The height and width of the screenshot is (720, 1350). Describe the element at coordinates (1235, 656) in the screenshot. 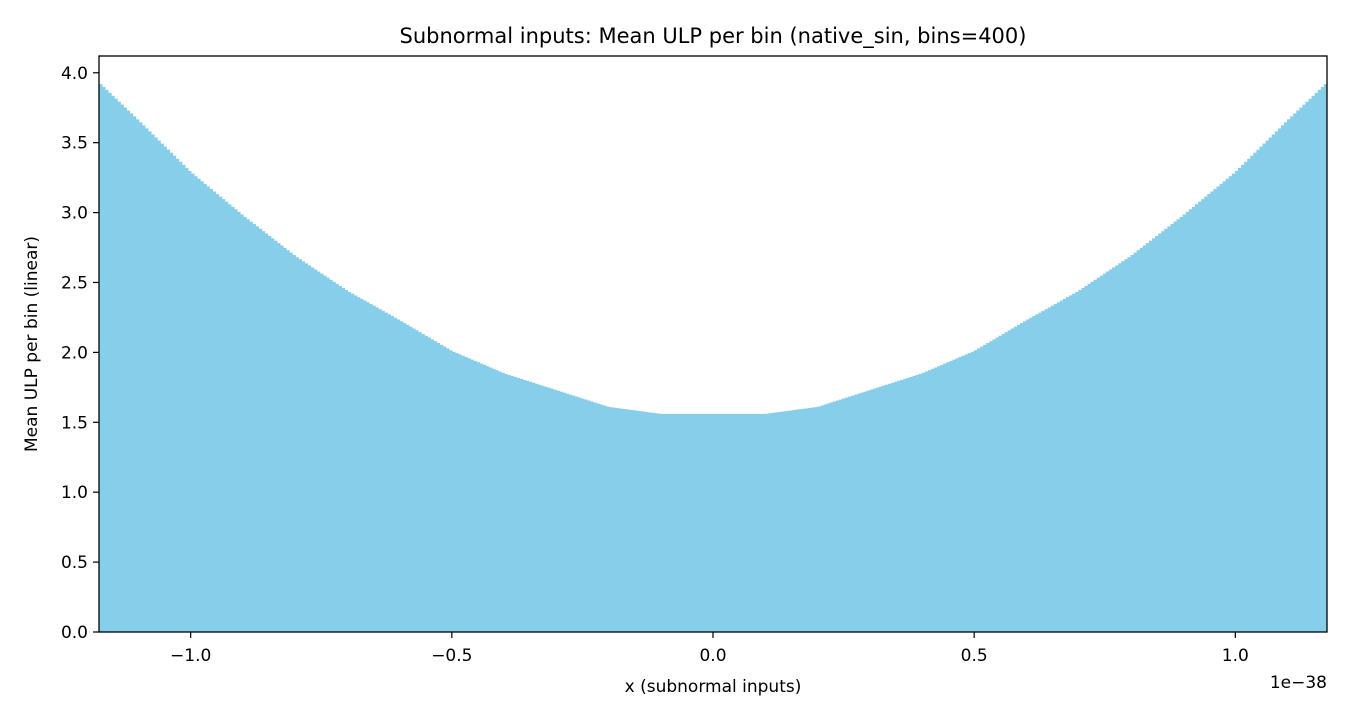

I see `x-tick-label: 1.0` at that location.